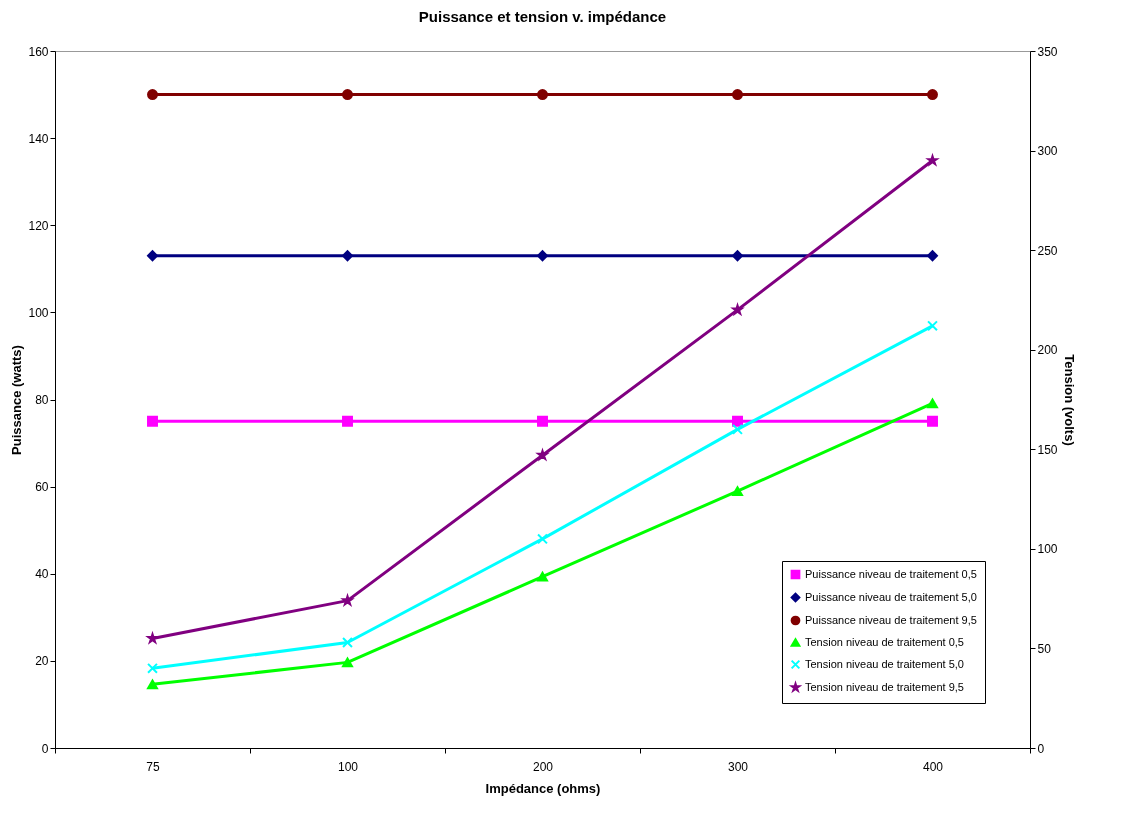 Image resolution: width=1126 pixels, height=820 pixels. What do you see at coordinates (1047, 449) in the screenshot?
I see `y2-tick-label: 150` at bounding box center [1047, 449].